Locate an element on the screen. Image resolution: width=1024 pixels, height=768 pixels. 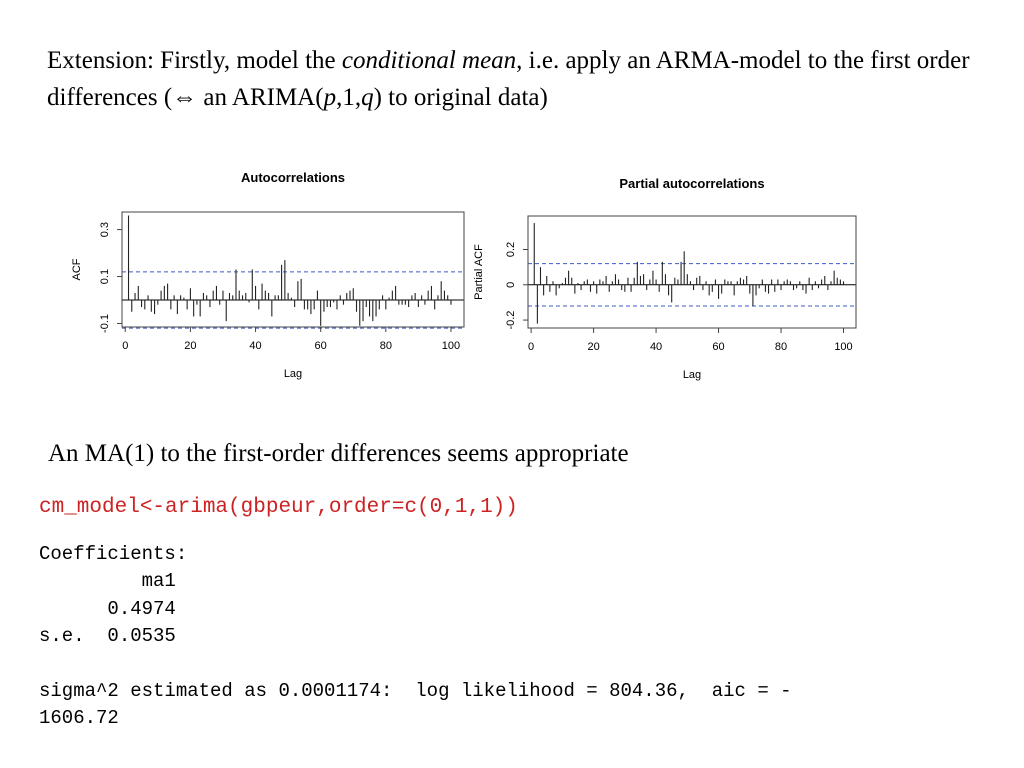
intro-conditional-mean: conditional mean is located at coordinates (429, 60).